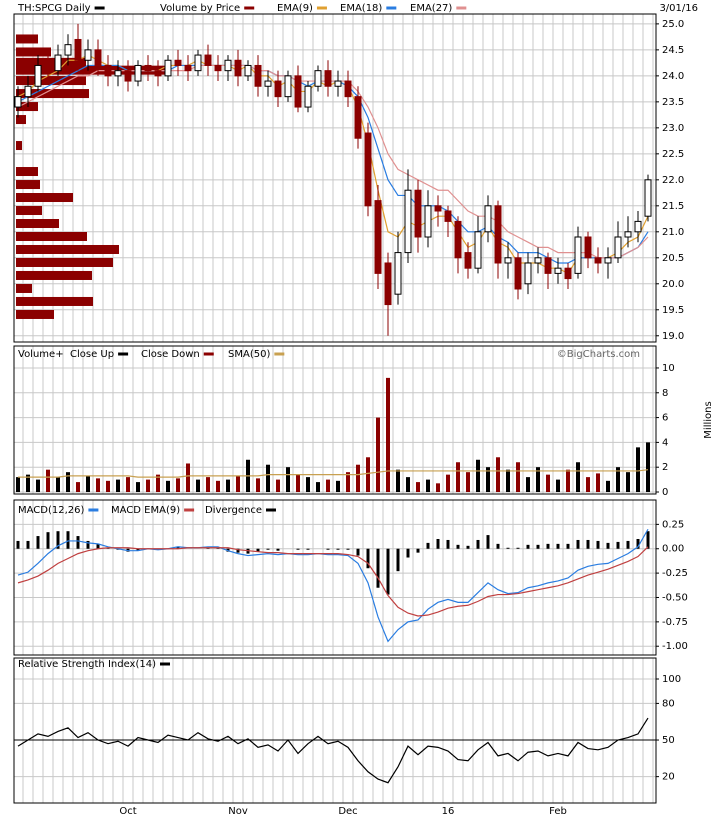 This screenshot has width=720, height=820. What do you see at coordinates (673, 24) in the screenshot?
I see `y-tick-label: 25.0` at bounding box center [673, 24].